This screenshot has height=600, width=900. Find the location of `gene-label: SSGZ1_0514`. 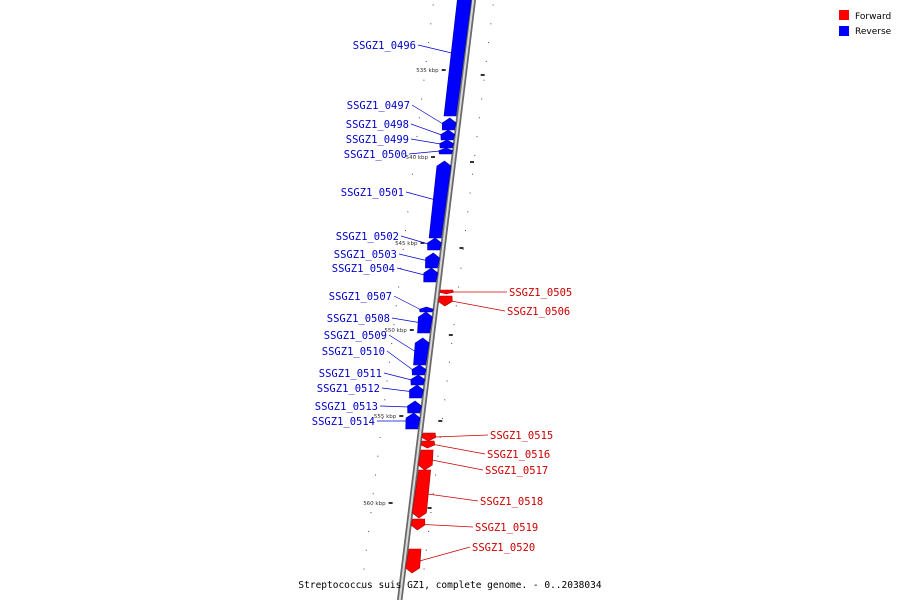

gene-label: SSGZ1_0514 is located at coordinates (343, 422).